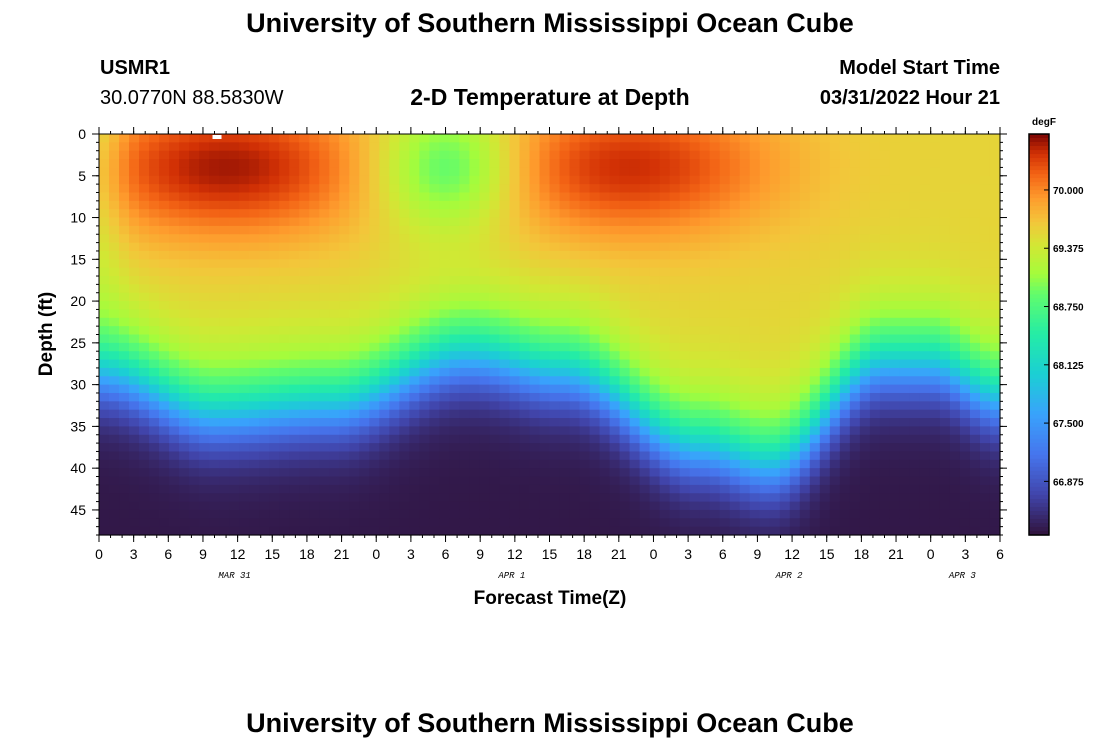 The width and height of the screenshot is (1100, 750). I want to click on colorbar-unit-label: degF, so click(1044, 122).